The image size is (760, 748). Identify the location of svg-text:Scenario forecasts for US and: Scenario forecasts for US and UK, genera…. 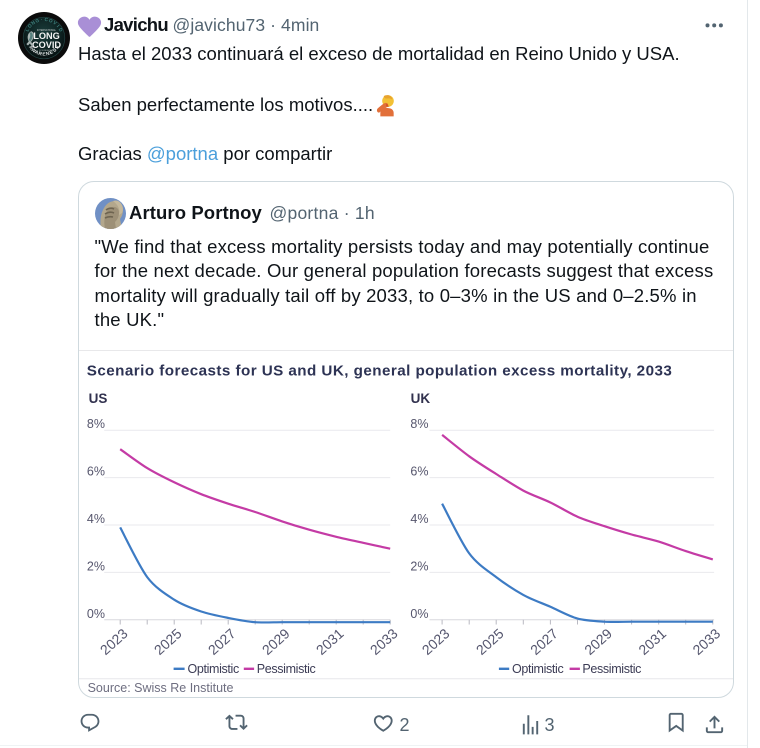
(379, 371).